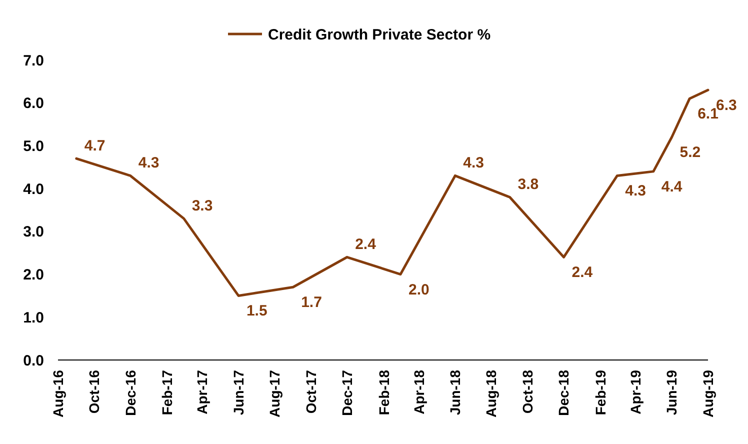 This screenshot has width=748, height=444. What do you see at coordinates (311, 303) in the screenshot?
I see `text: 1.7` at bounding box center [311, 303].